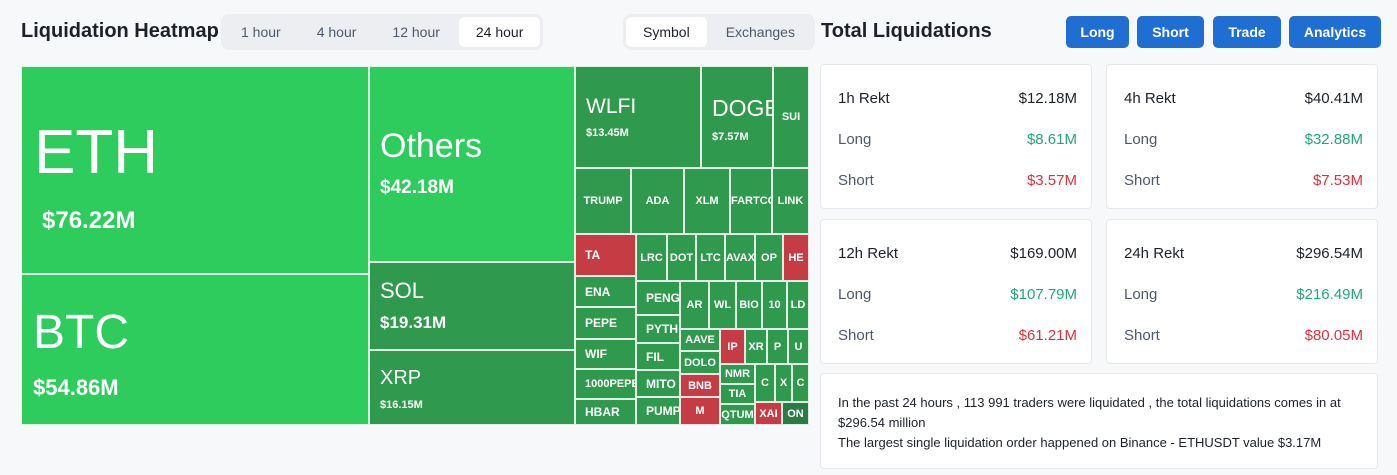  Describe the element at coordinates (658, 329) in the screenshot. I see `heatmap-tile-pyth: PYTH` at that location.